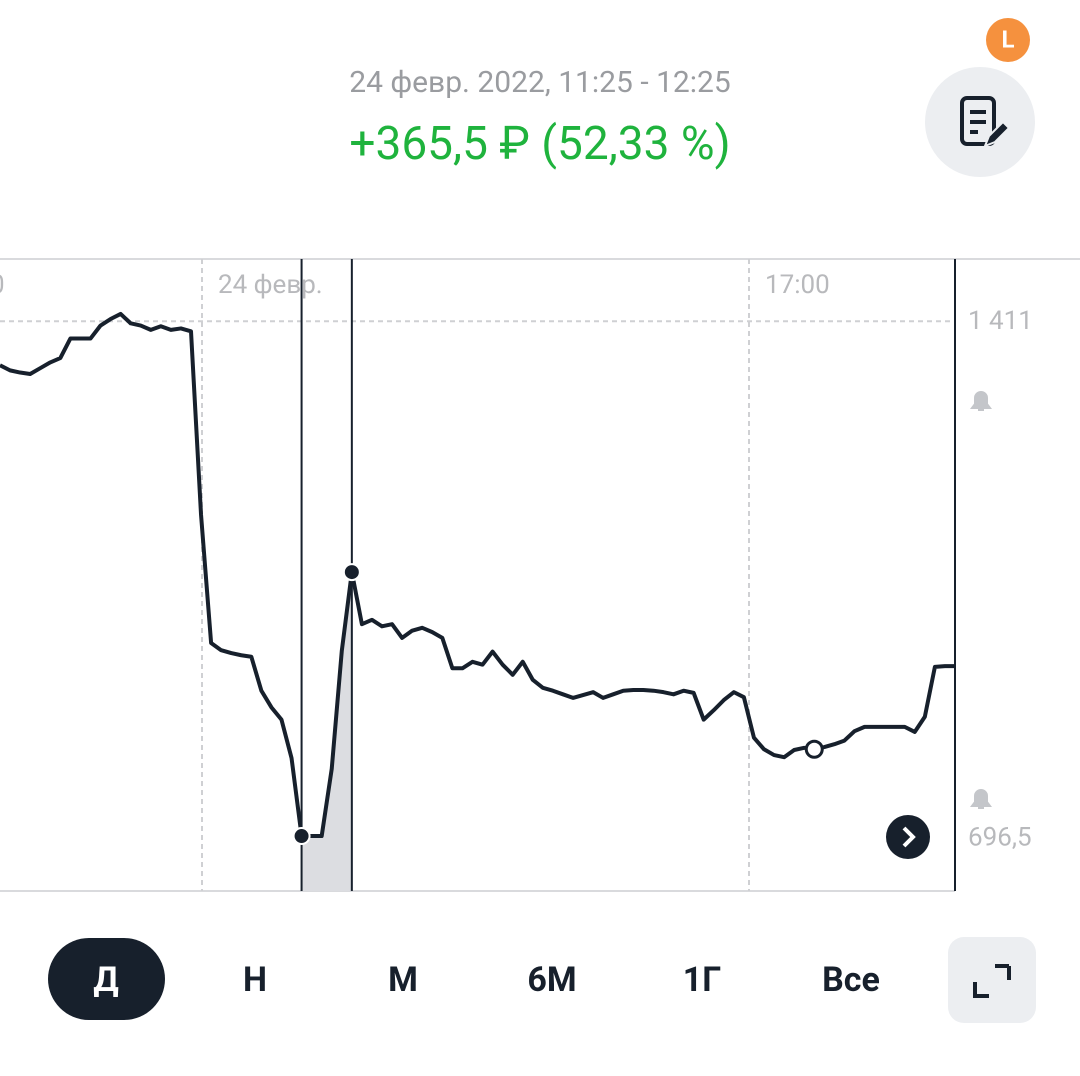 Image resolution: width=1080 pixels, height=1076 pixels. I want to click on period-selected-bg, so click(106, 979).